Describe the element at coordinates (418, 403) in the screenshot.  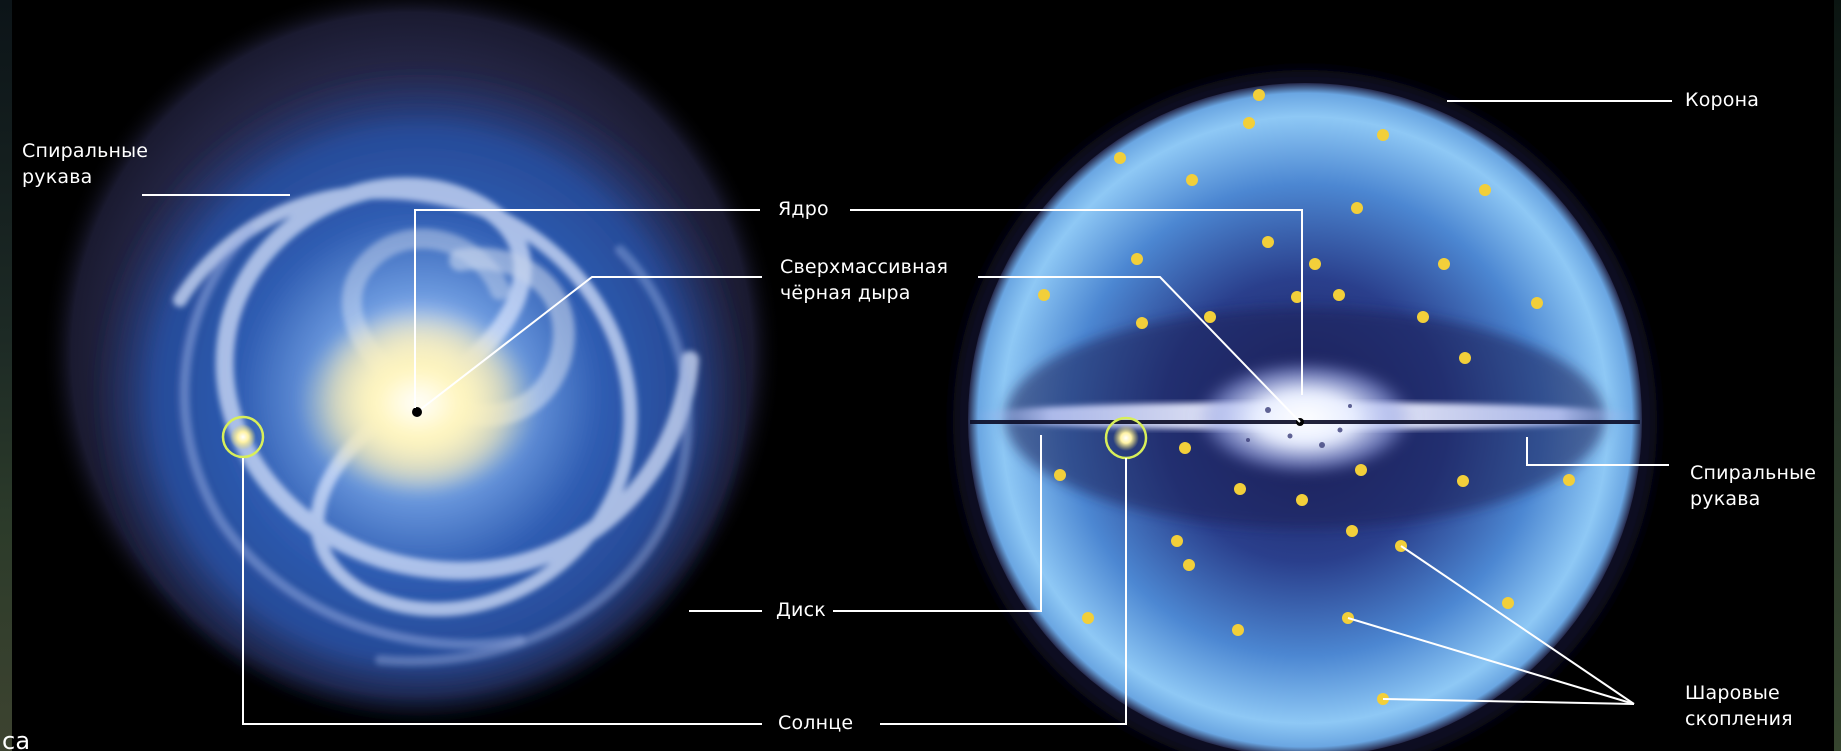
I see `galactic-core-glow-left` at that location.